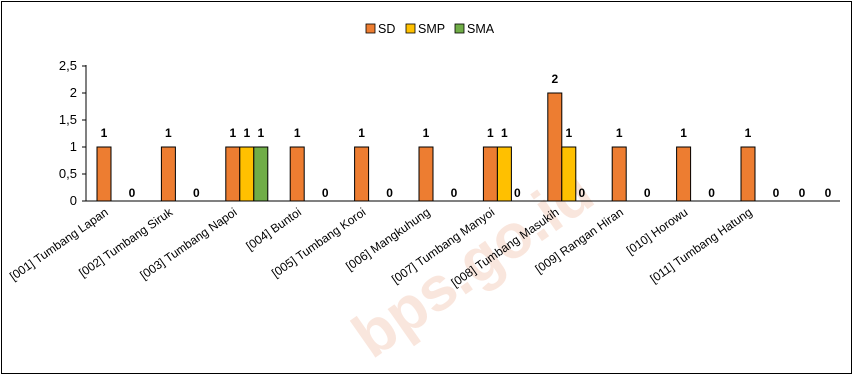 The height and width of the screenshot is (377, 855). Describe the element at coordinates (459, 28) in the screenshot. I see `legend-swatch-sma` at that location.